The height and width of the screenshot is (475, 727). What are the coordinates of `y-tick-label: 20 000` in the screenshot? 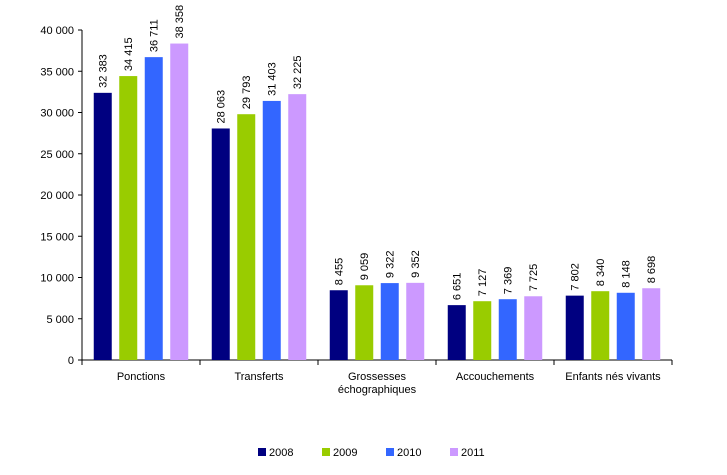 It's located at (57, 196).